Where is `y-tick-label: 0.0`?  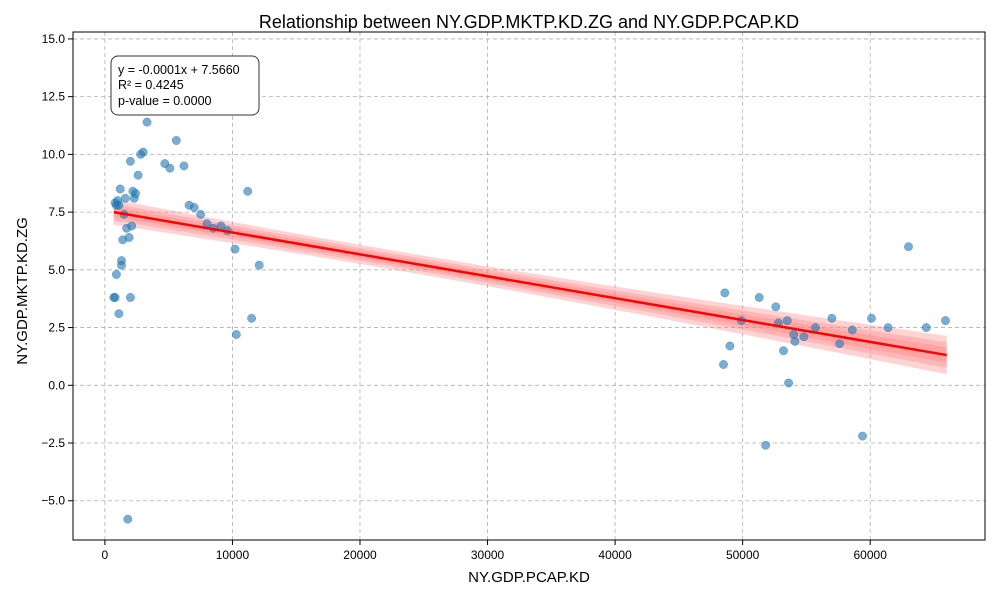
y-tick-label: 0.0 is located at coordinates (56, 385).